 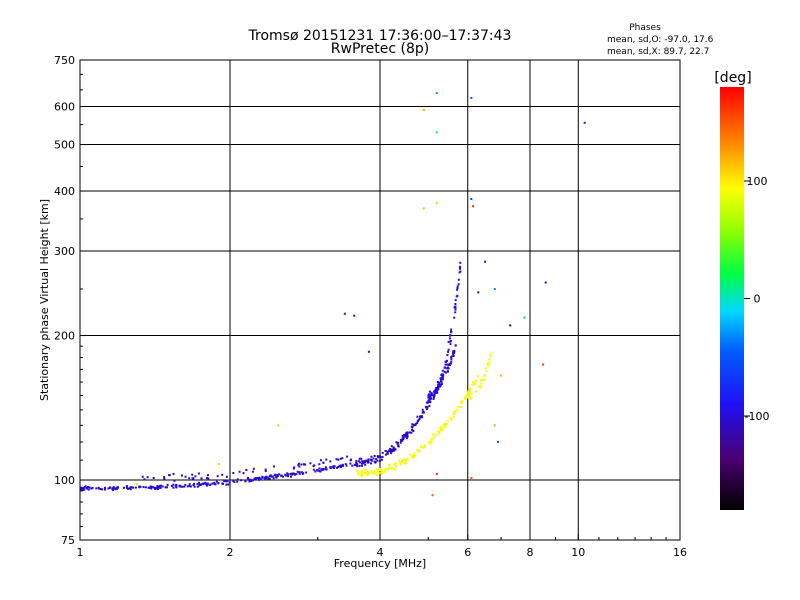 What do you see at coordinates (757, 181) in the screenshot?
I see `colorbar-tick-label: 100` at bounding box center [757, 181].